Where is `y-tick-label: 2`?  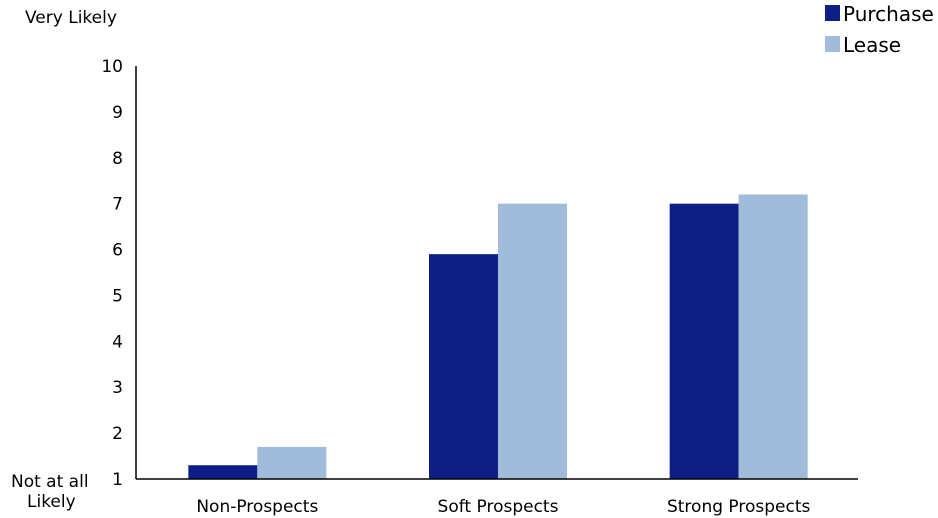 y-tick-label: 2 is located at coordinates (117, 434).